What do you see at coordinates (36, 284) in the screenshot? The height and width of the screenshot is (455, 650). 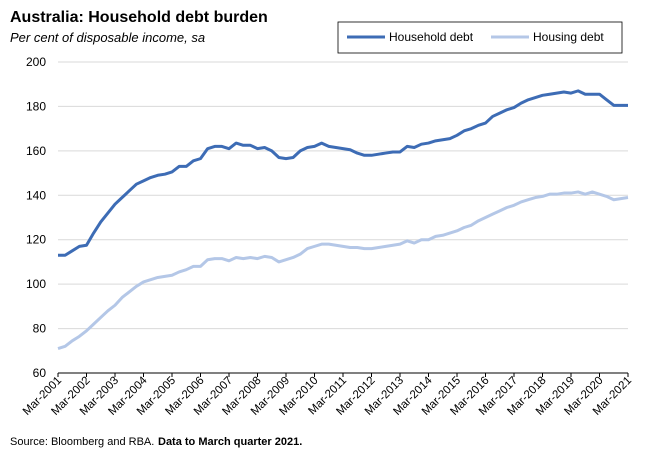 I see `y-tick-label: 100` at bounding box center [36, 284].